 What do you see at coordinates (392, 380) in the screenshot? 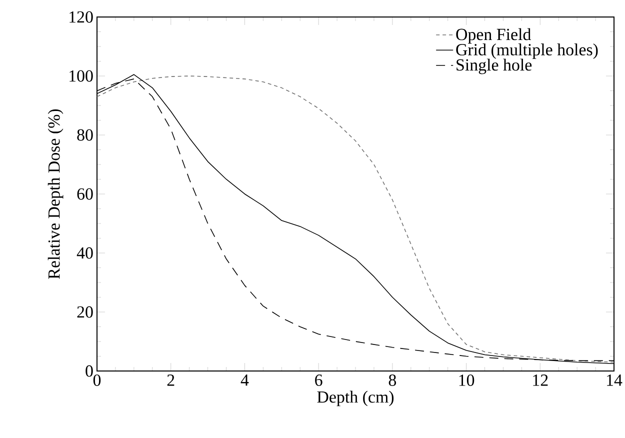
I see `x-tick-label: 8` at bounding box center [392, 380].